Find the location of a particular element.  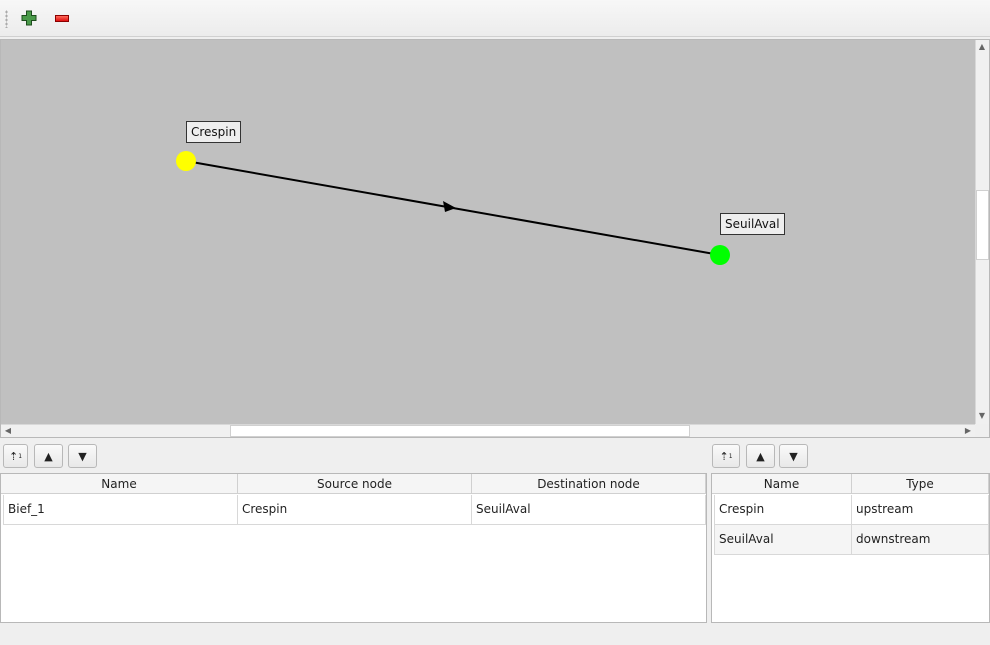

node-label: Crespin is located at coordinates (214, 132).